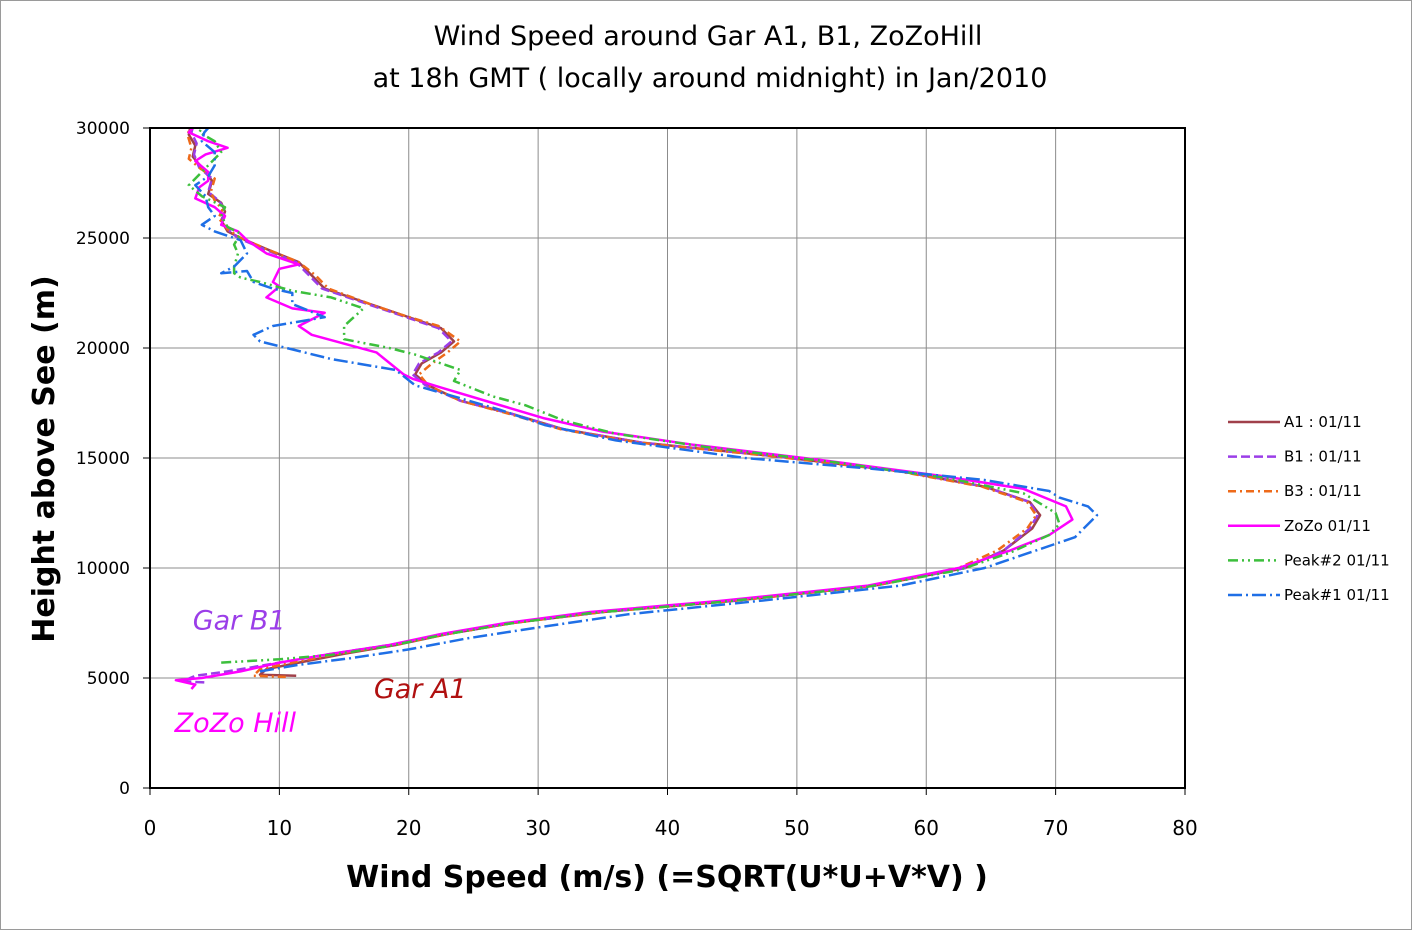 This screenshot has width=1412, height=930. What do you see at coordinates (796, 828) in the screenshot?
I see `x-tick-label: 50` at bounding box center [796, 828].